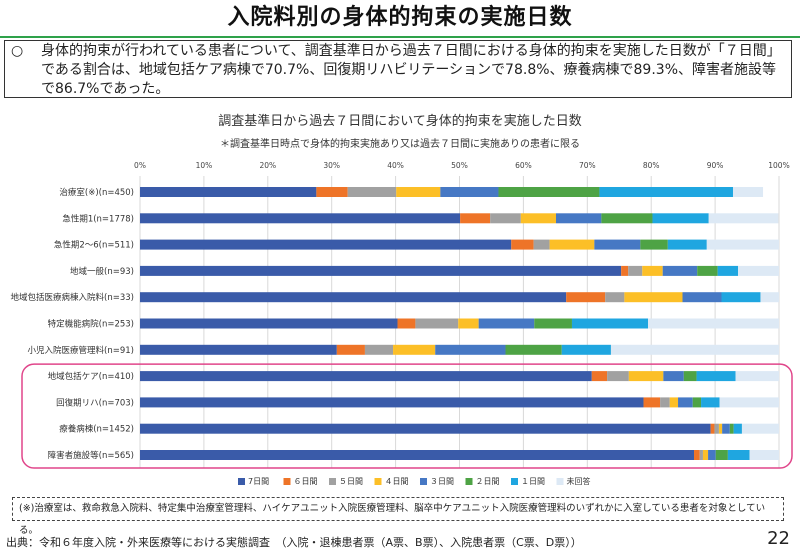  What do you see at coordinates (778, 538) in the screenshot?
I see `page-number: 22` at bounding box center [778, 538].